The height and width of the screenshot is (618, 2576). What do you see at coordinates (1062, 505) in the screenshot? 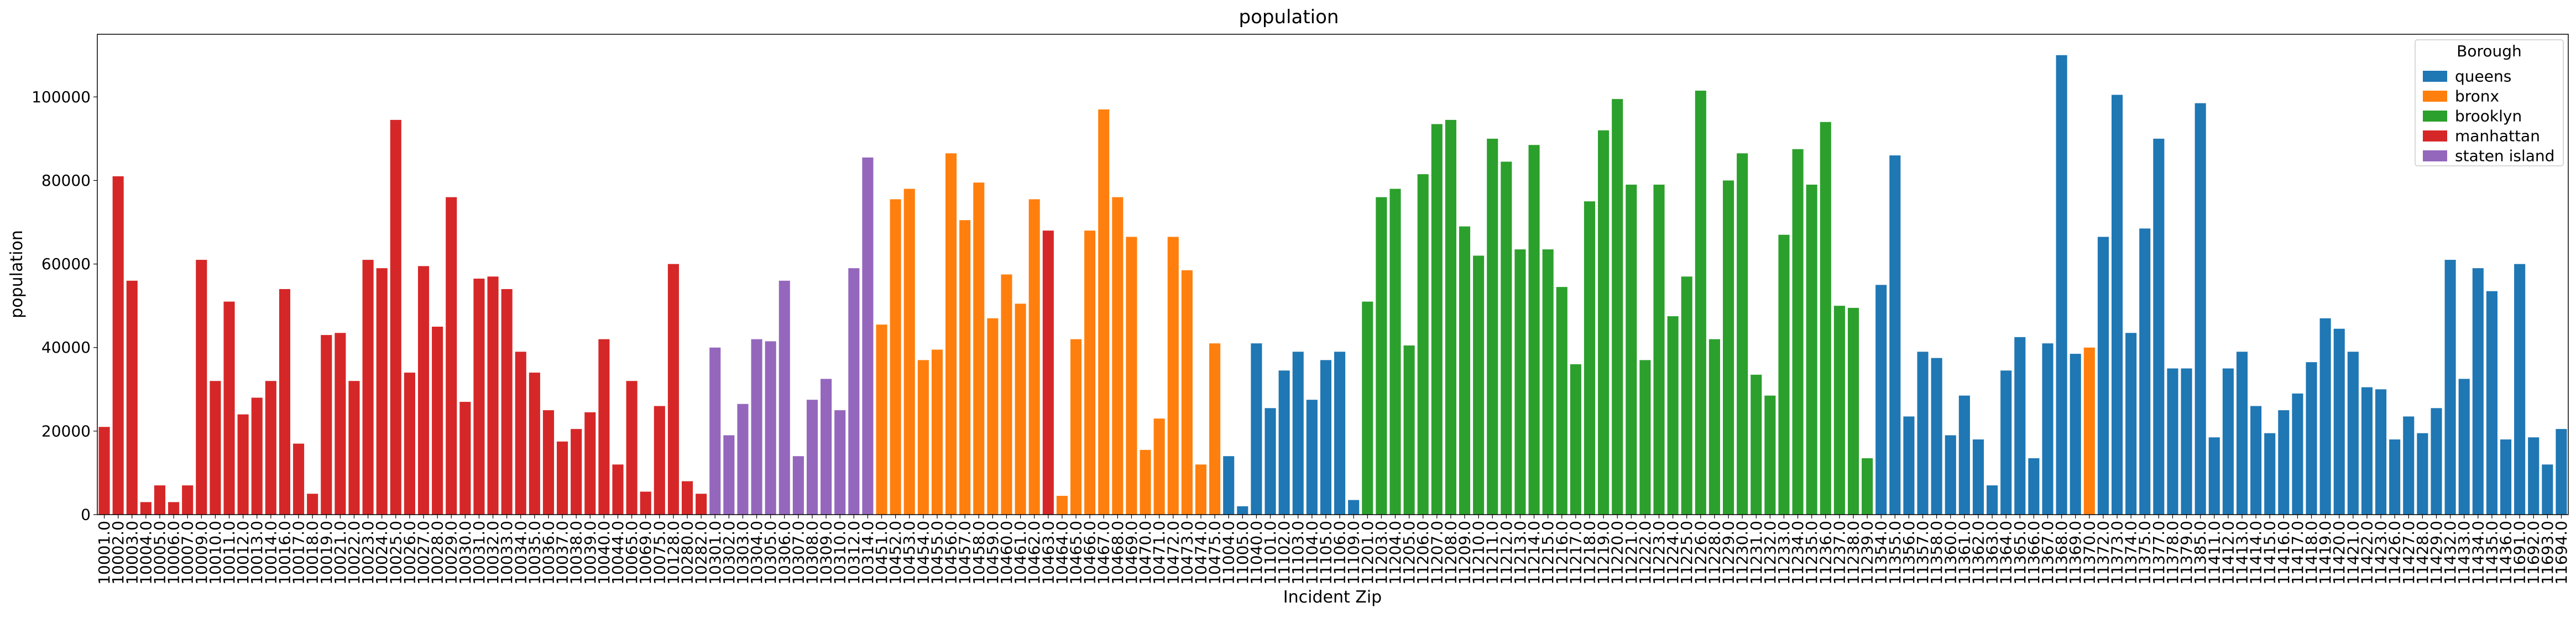
I see `bar-10464.0` at bounding box center [1062, 505].